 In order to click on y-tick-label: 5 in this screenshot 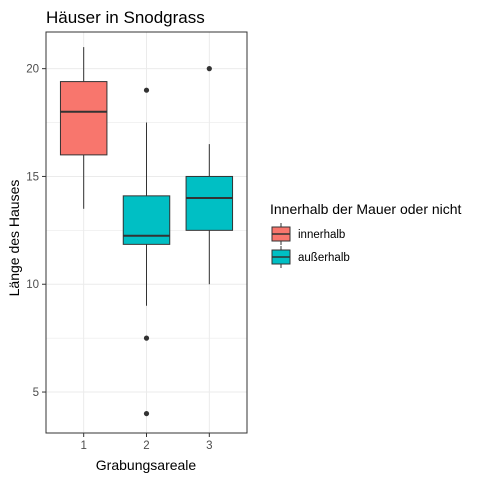, I will do `click(36, 393)`.